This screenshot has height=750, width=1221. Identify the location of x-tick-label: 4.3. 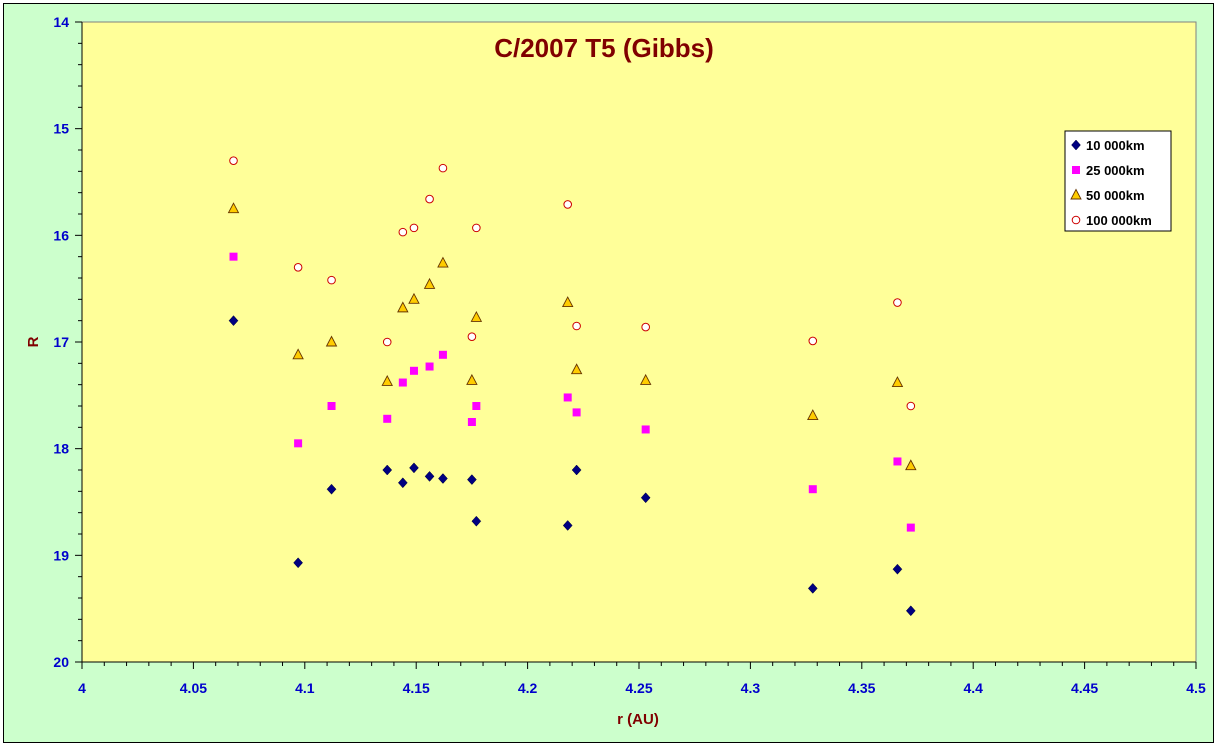
(751, 688).